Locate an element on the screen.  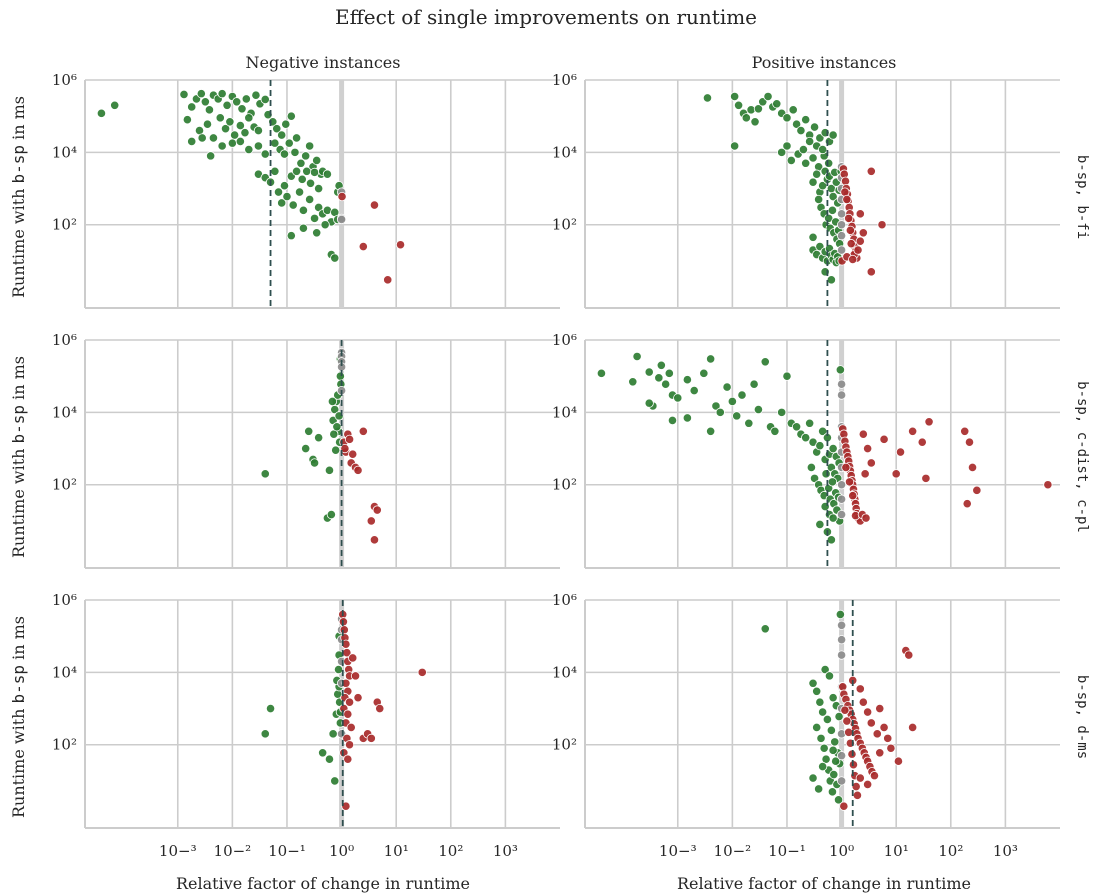
x-tick-label: 10−¹ is located at coordinates (287, 851).